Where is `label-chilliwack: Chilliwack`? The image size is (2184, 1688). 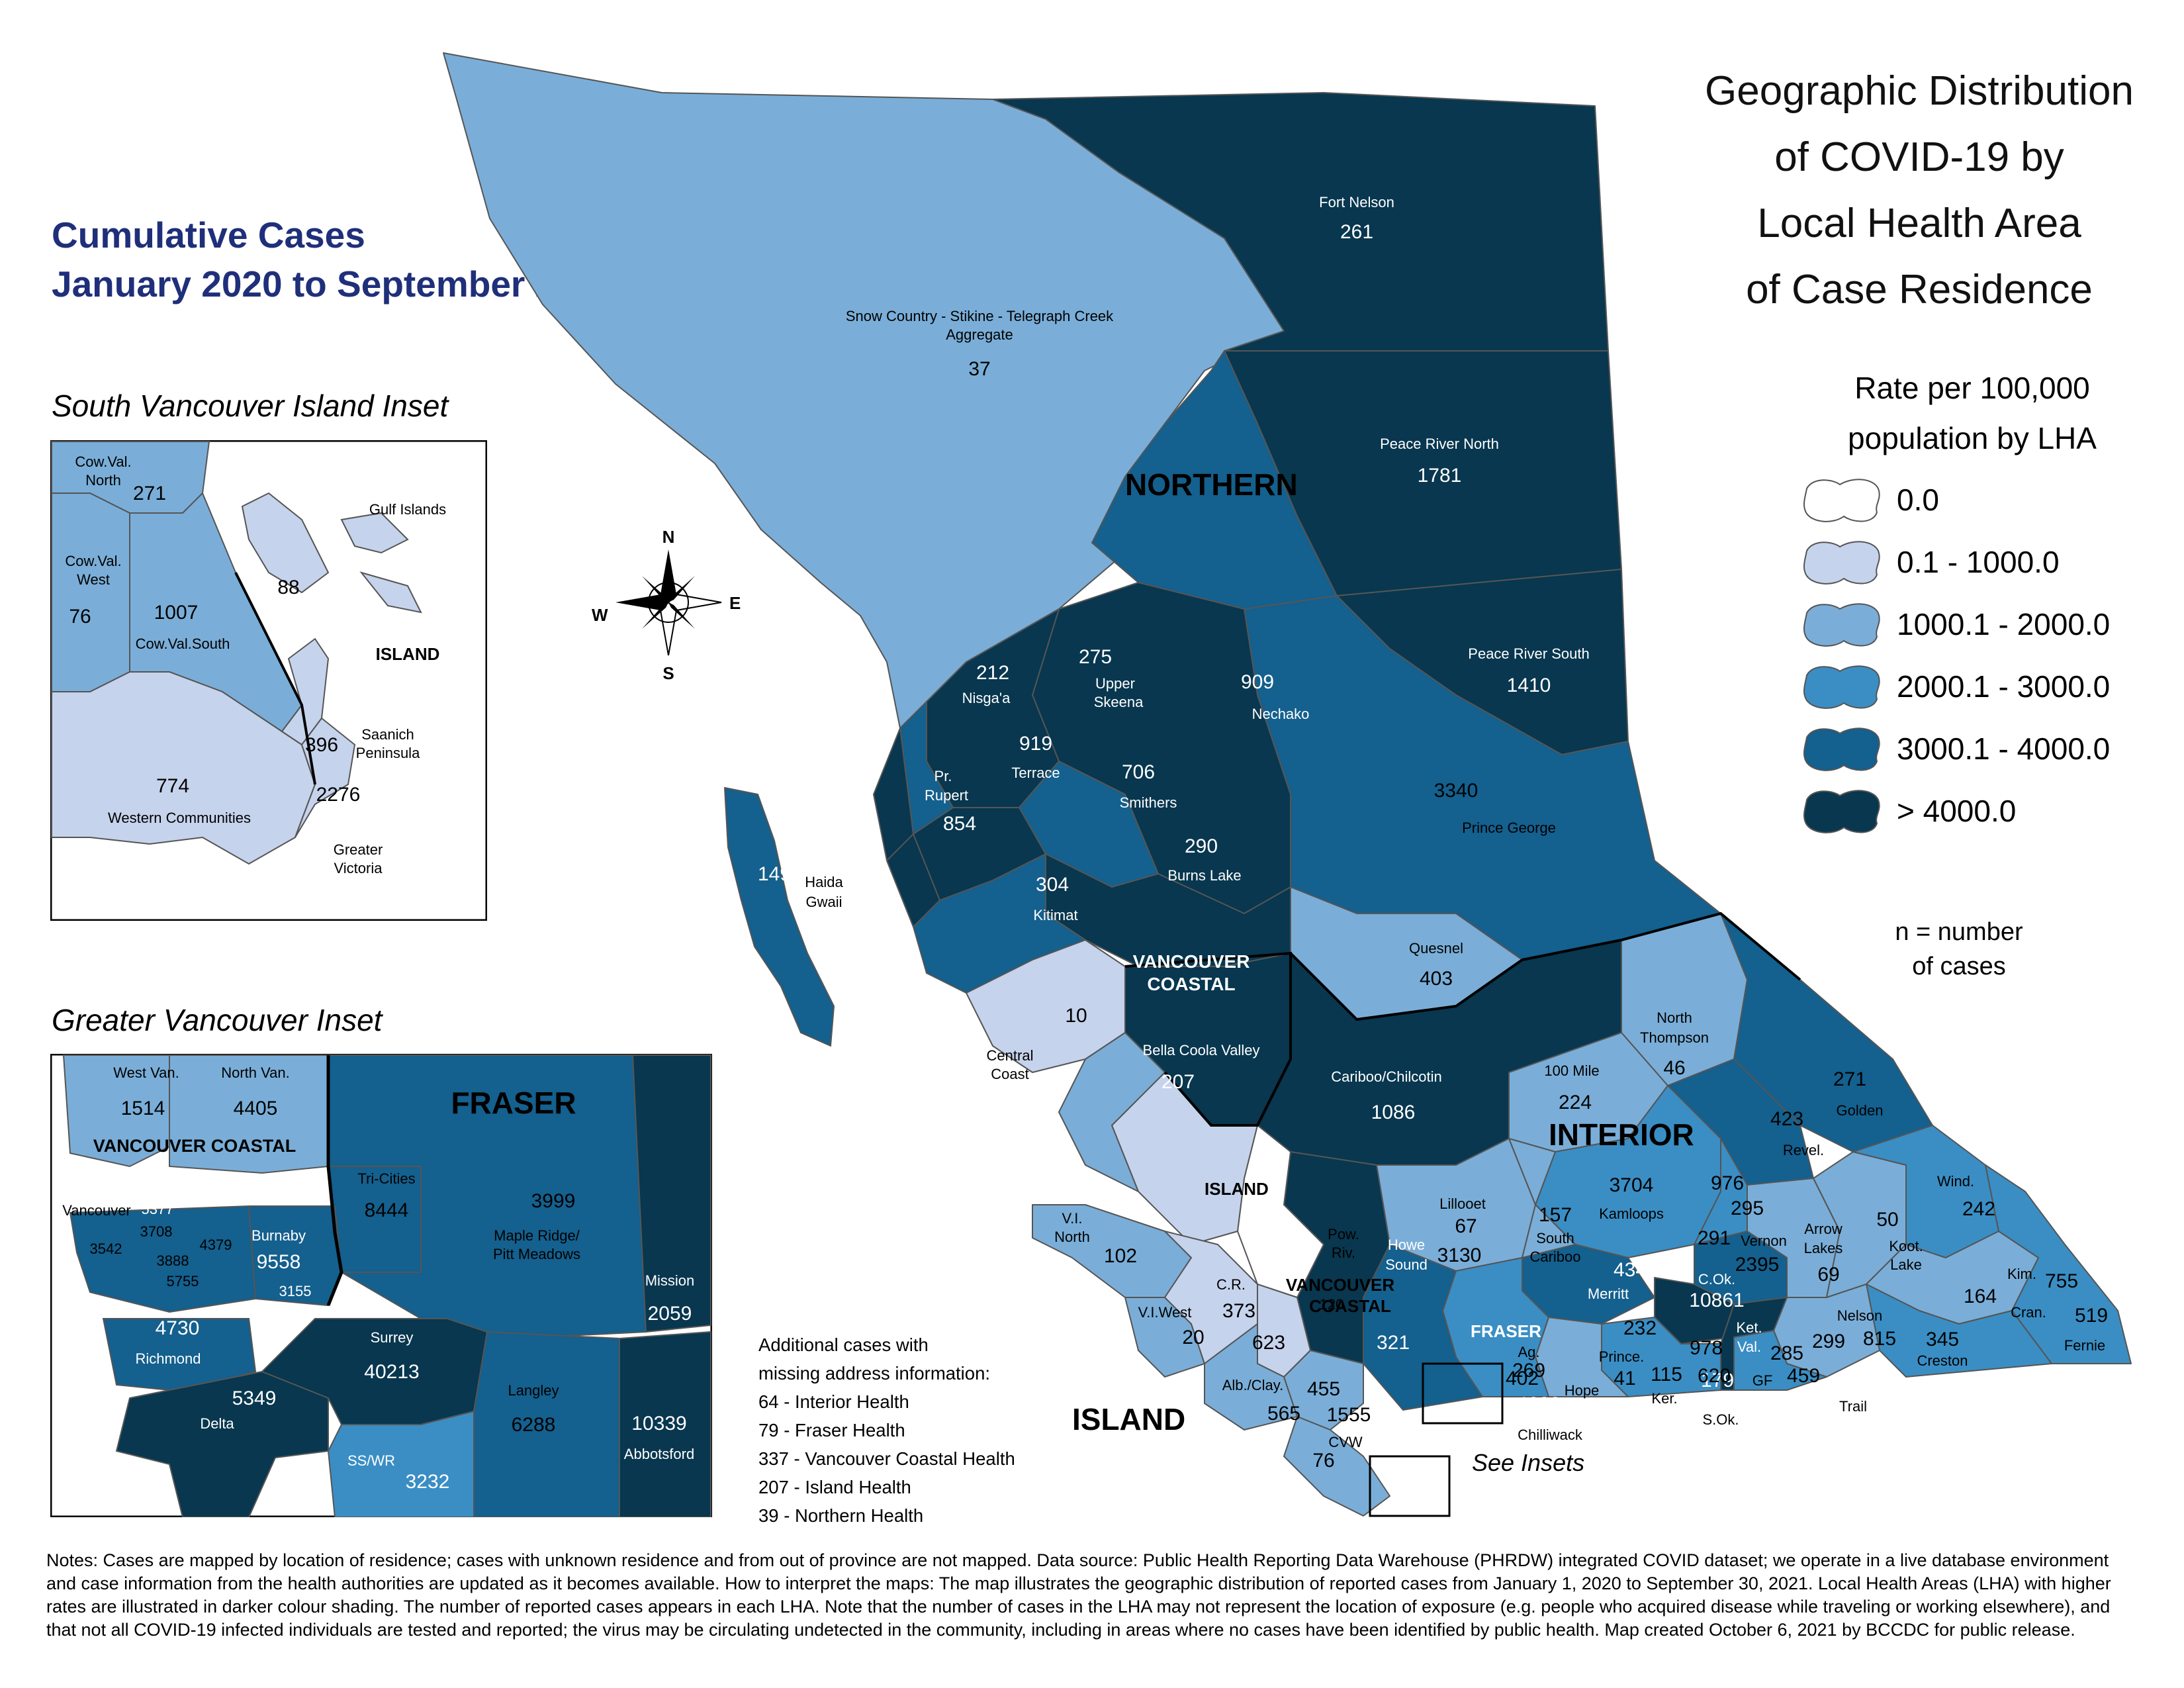
label-chilliwack: Chilliwack is located at coordinates (1550, 1435).